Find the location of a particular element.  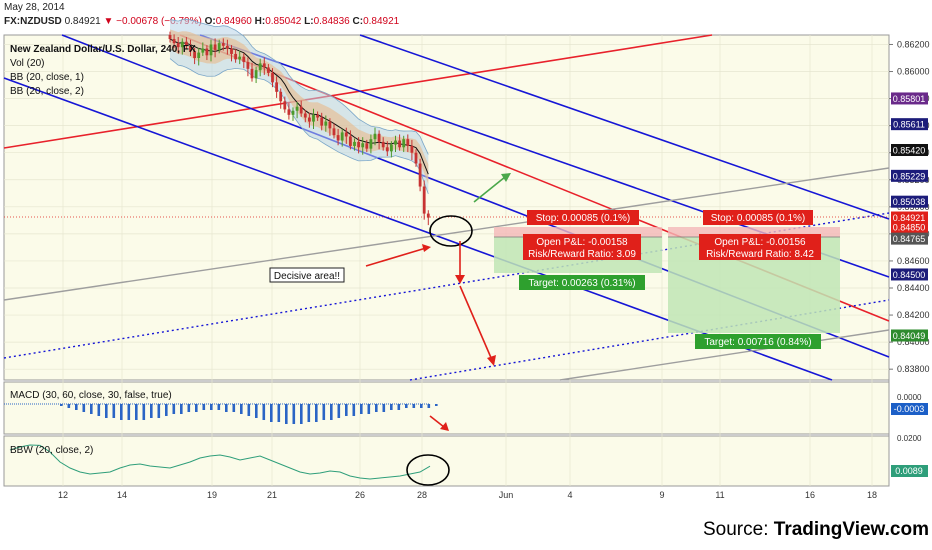

symbol-label: FX:NZDUSD is located at coordinates (33, 21).